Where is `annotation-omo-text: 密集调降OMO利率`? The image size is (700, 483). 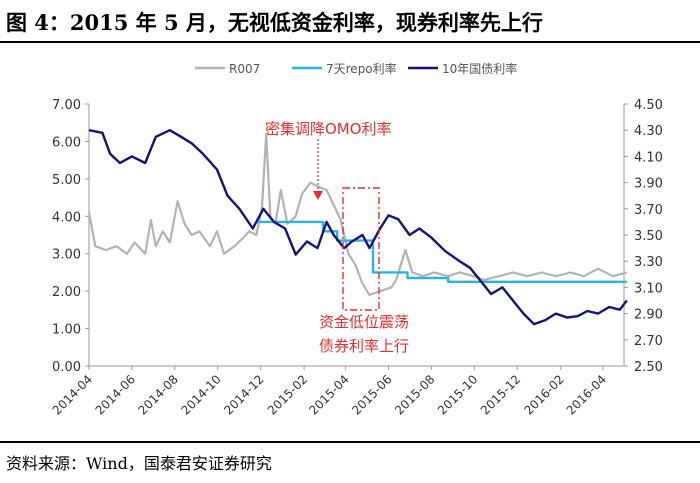
annotation-omo-text: 密集调降OMO利率 is located at coordinates (328, 129).